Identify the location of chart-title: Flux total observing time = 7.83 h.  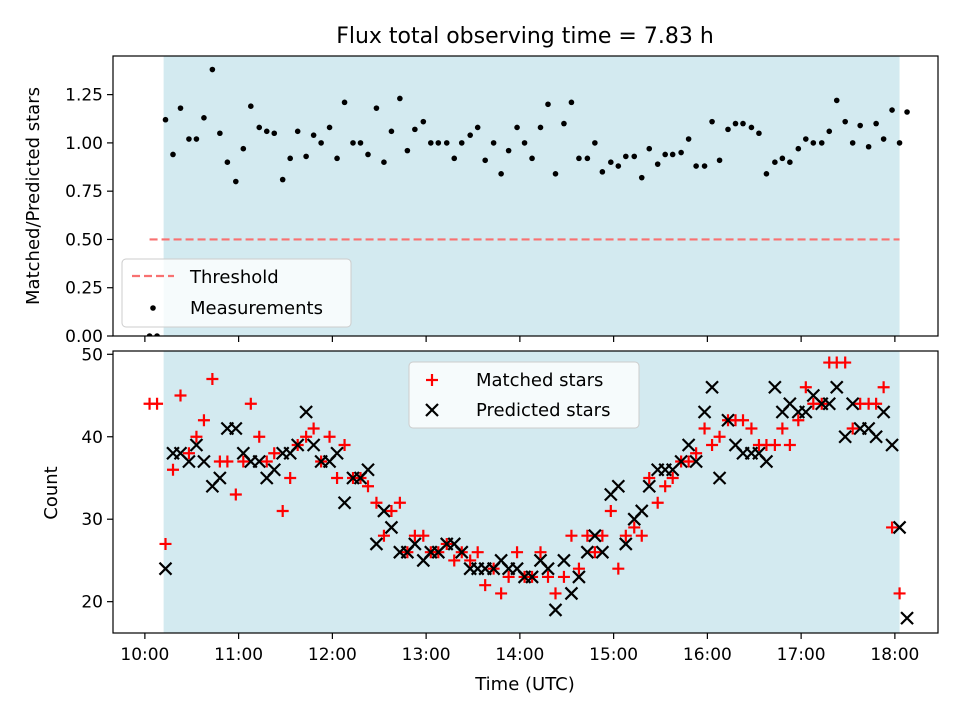
(525, 36).